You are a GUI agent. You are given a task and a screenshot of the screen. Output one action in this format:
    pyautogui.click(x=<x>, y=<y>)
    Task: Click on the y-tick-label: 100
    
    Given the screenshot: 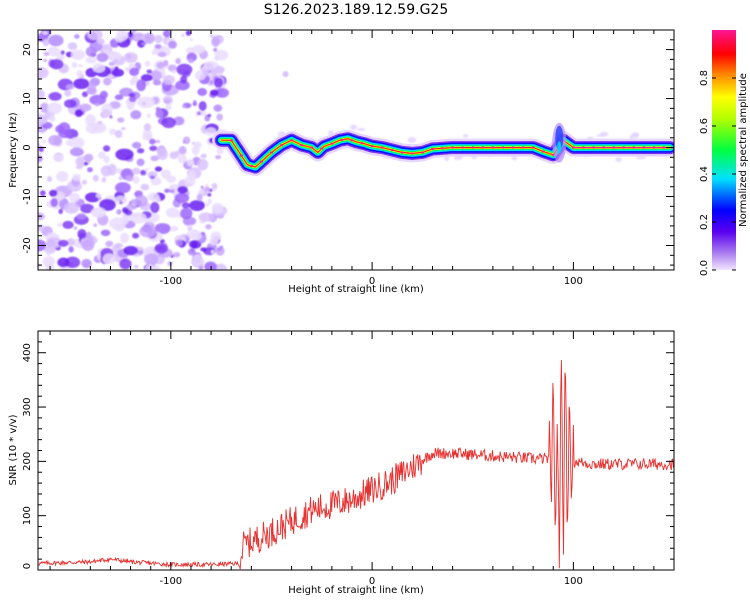 What is the action you would take?
    pyautogui.click(x=27, y=515)
    